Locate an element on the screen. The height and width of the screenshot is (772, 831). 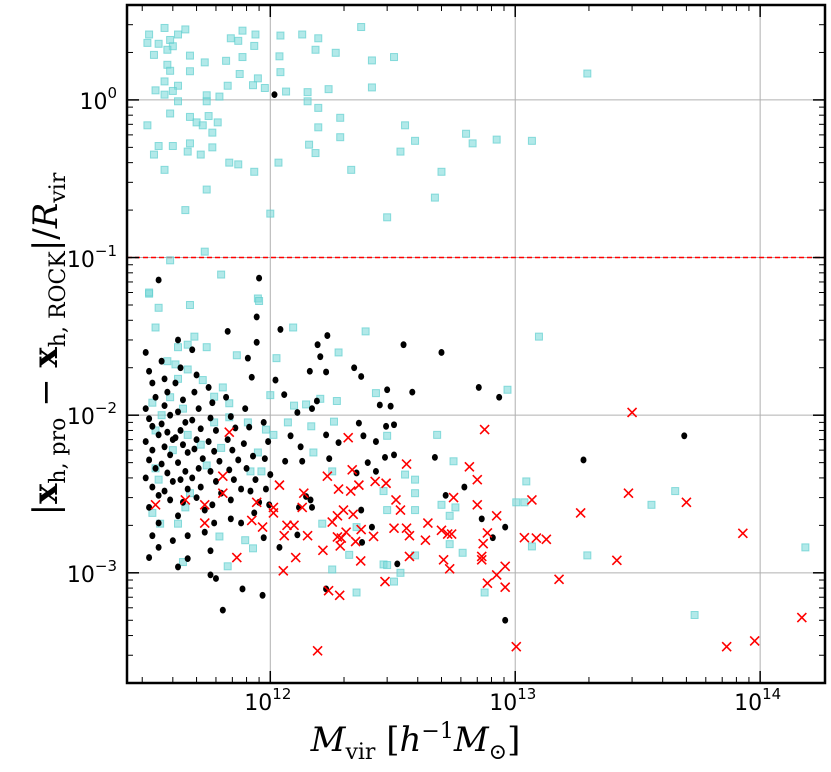
y-tick-label: 10−2 is located at coordinates (91, 415).